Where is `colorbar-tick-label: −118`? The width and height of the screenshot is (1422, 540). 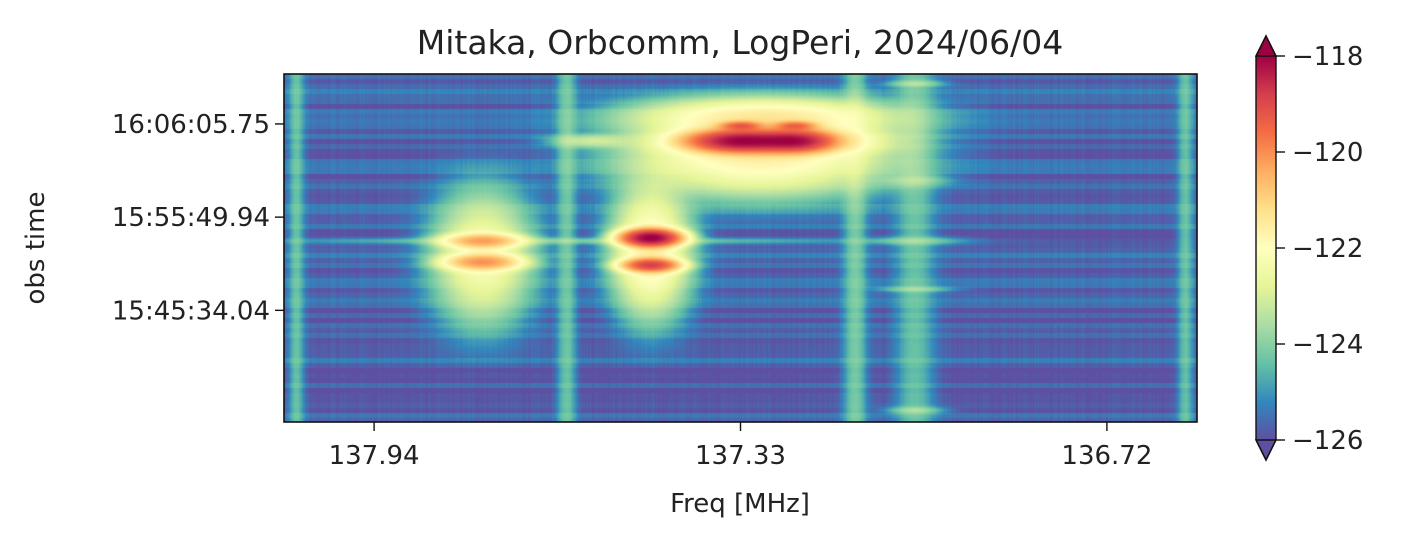 colorbar-tick-label: −118 is located at coordinates (1327, 57).